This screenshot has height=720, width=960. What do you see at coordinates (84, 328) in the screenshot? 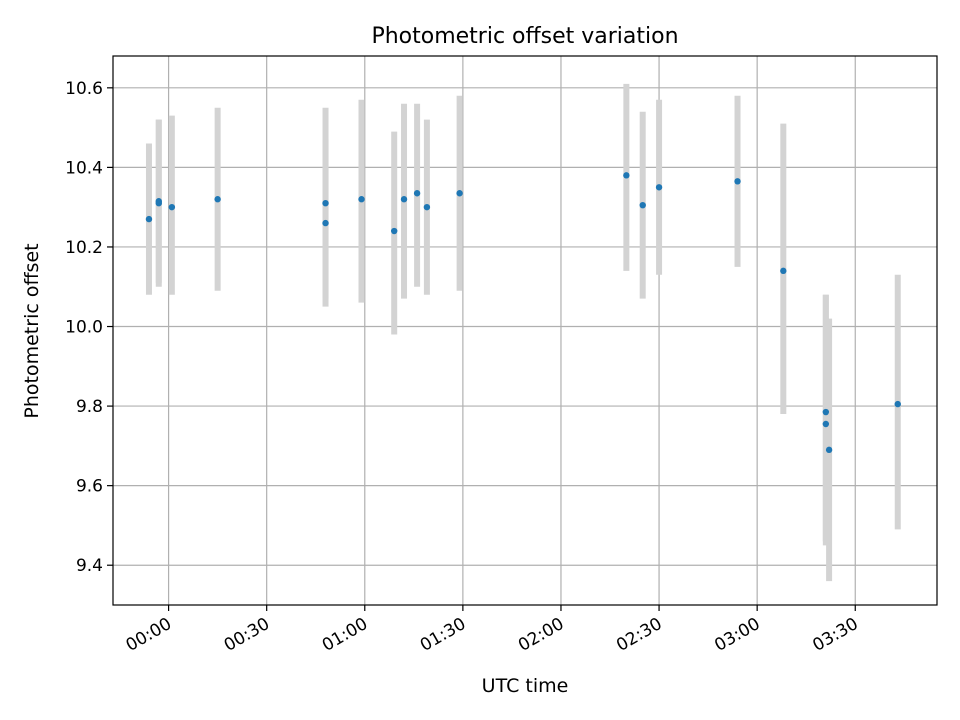
I see `y-tick-label: 10.0` at bounding box center [84, 328].